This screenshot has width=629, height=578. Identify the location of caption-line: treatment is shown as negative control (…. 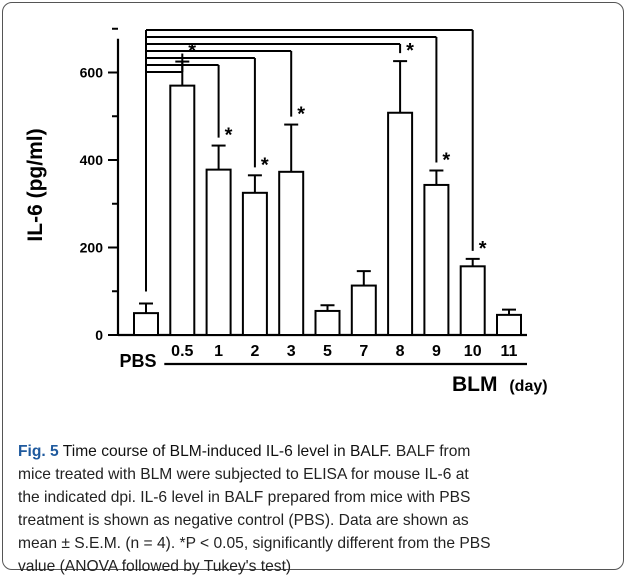
(243, 520).